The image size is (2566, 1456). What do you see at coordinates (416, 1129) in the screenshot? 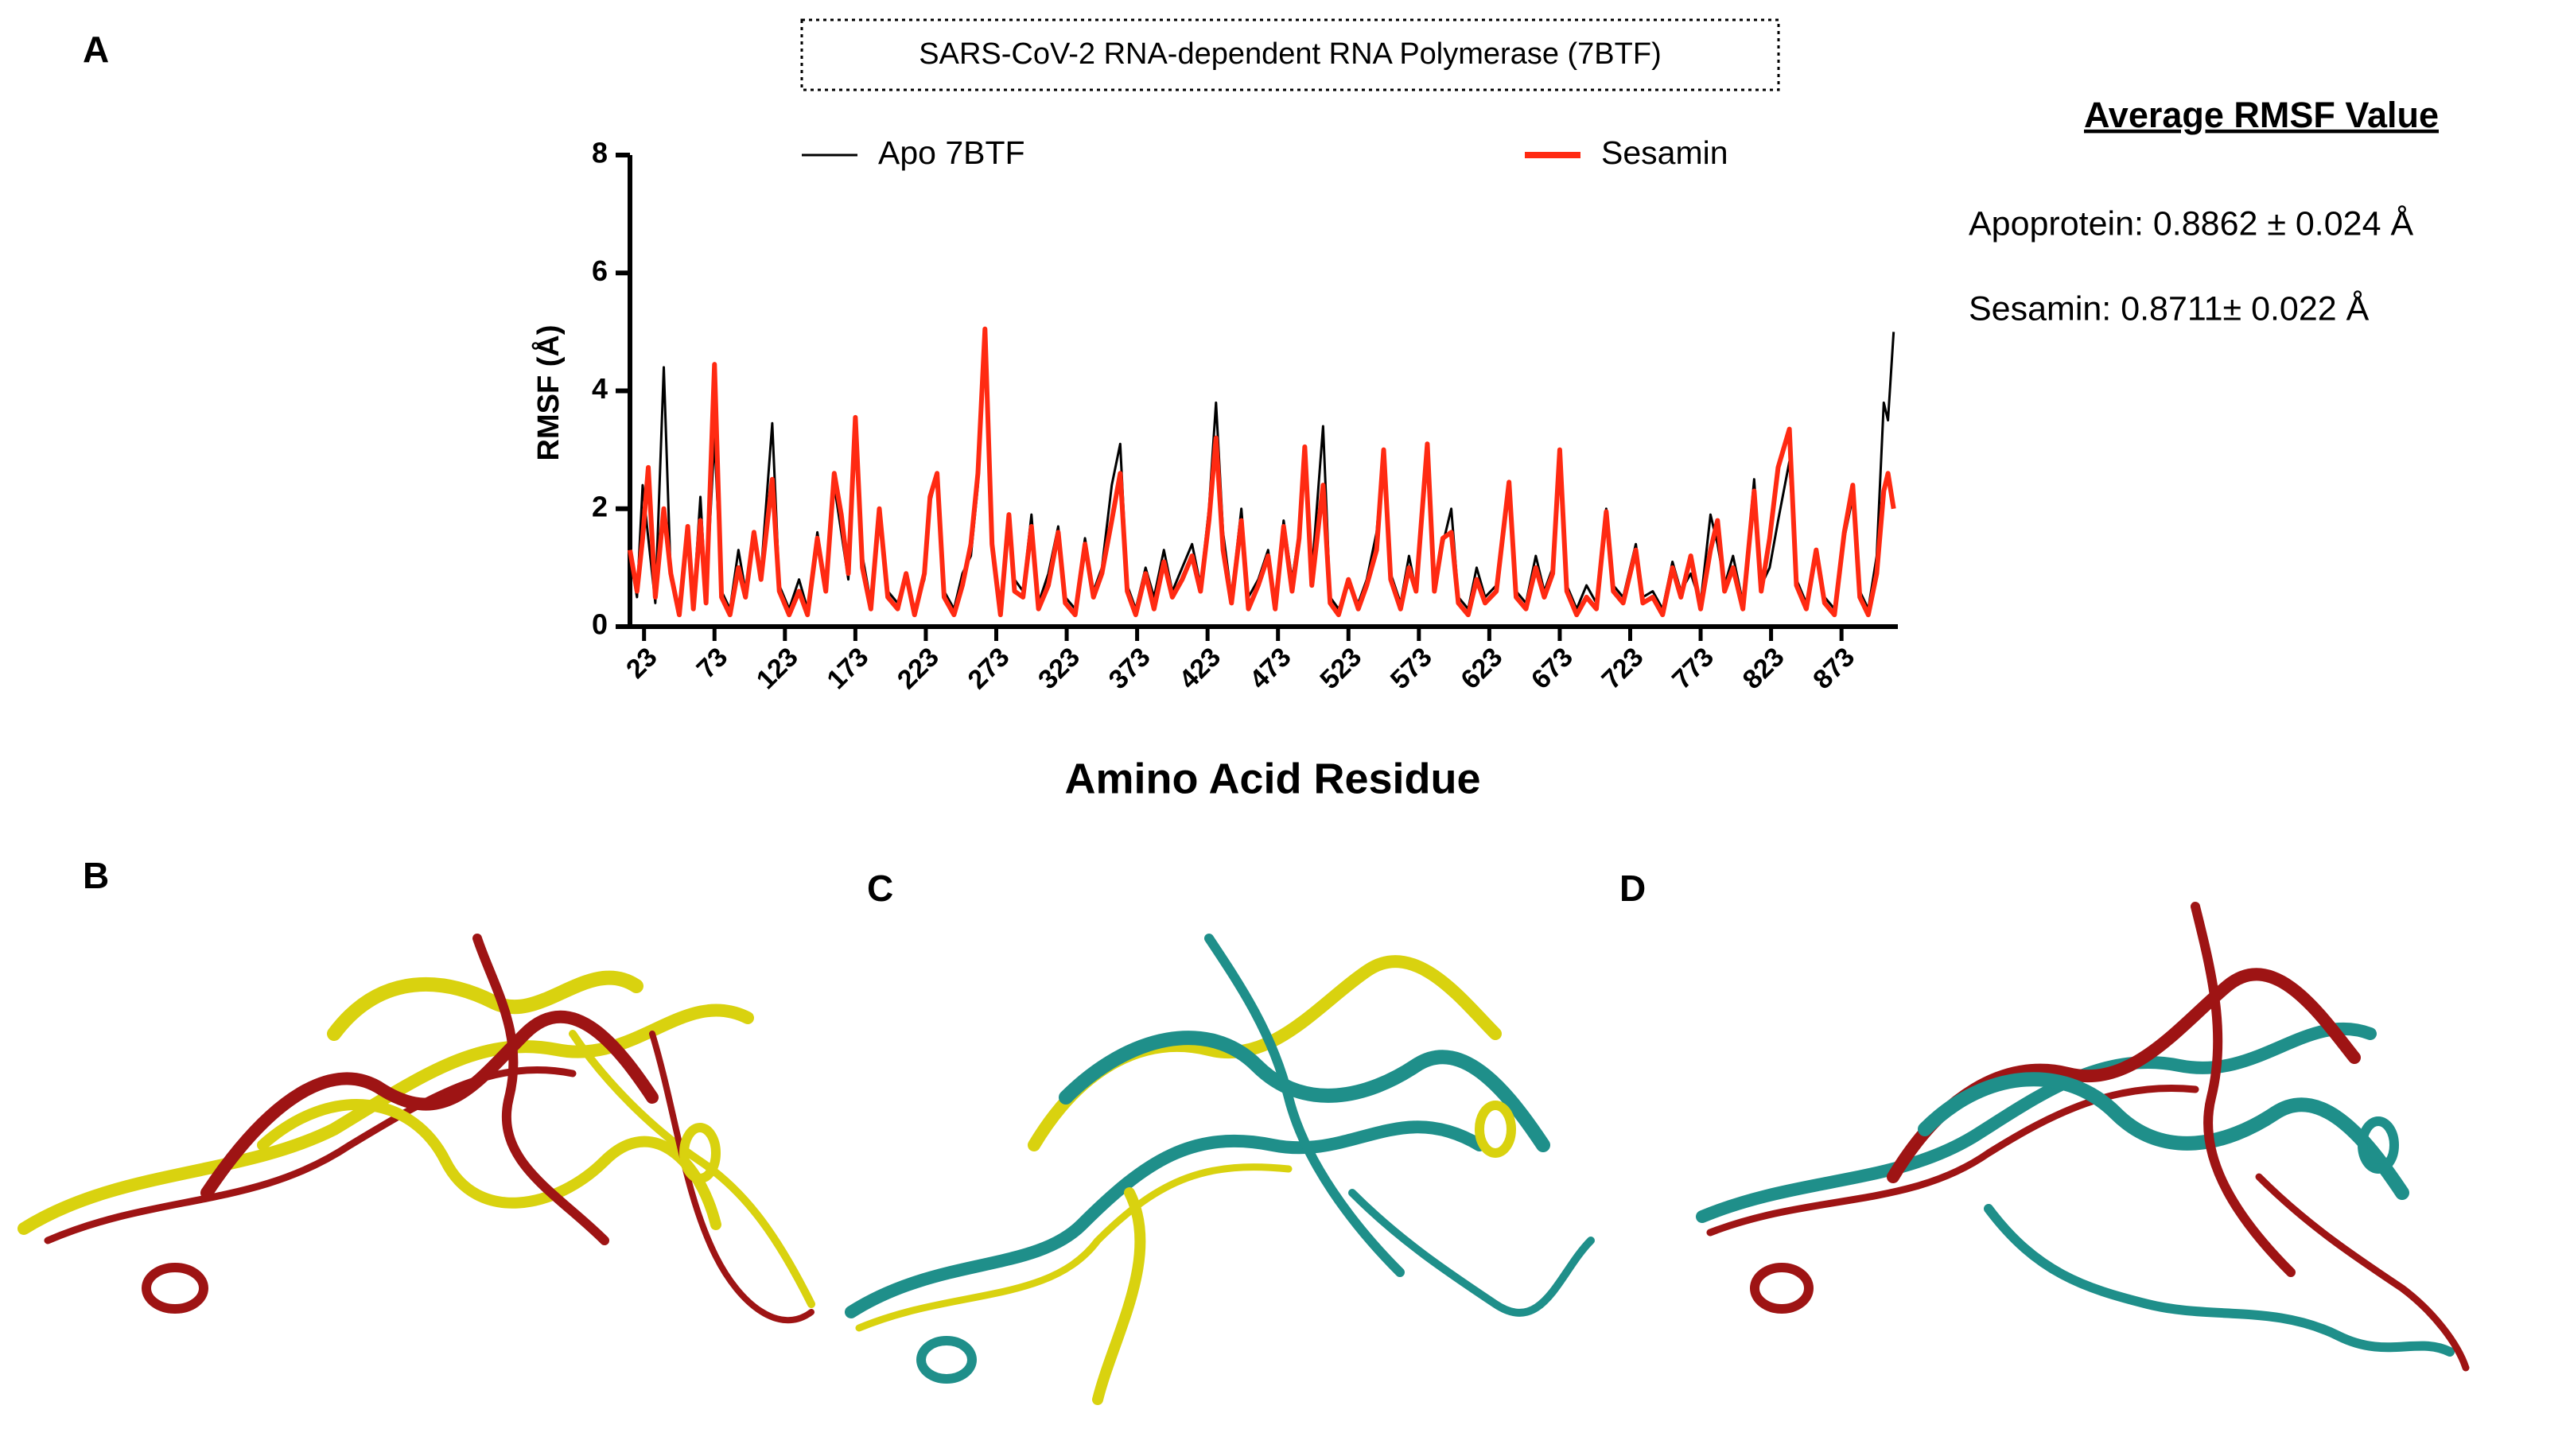
I see `structure-b` at bounding box center [416, 1129].